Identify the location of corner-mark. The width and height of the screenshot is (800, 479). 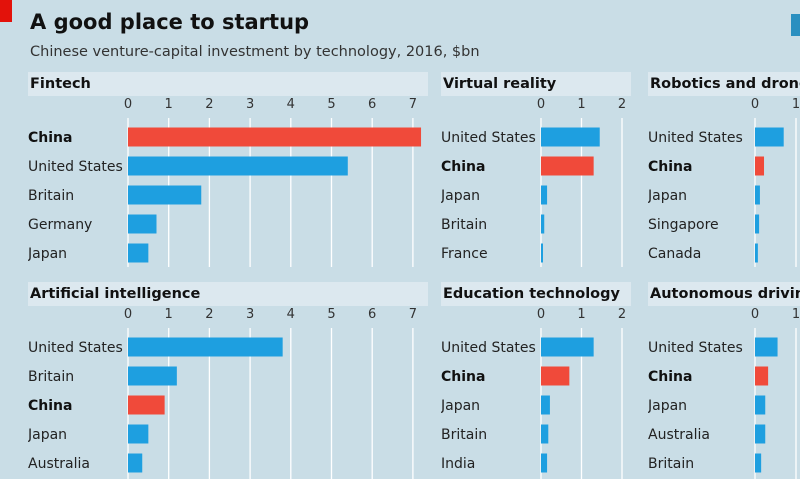
(795, 25).